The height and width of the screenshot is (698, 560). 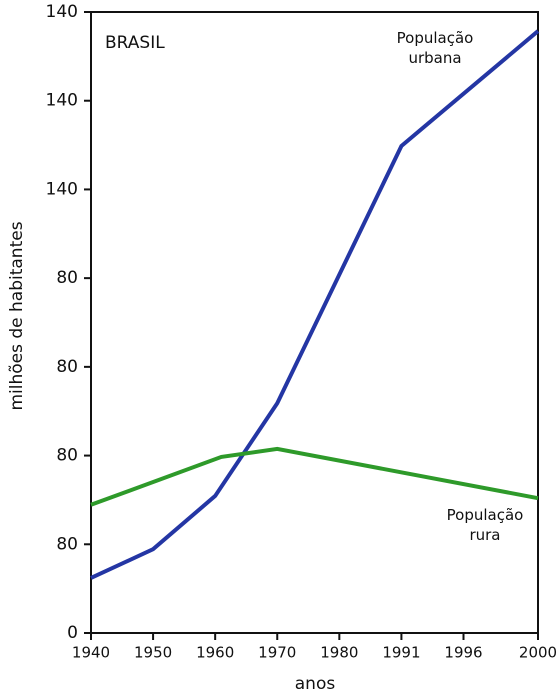 What do you see at coordinates (463, 653) in the screenshot?
I see `x-tick-label: 1996` at bounding box center [463, 653].